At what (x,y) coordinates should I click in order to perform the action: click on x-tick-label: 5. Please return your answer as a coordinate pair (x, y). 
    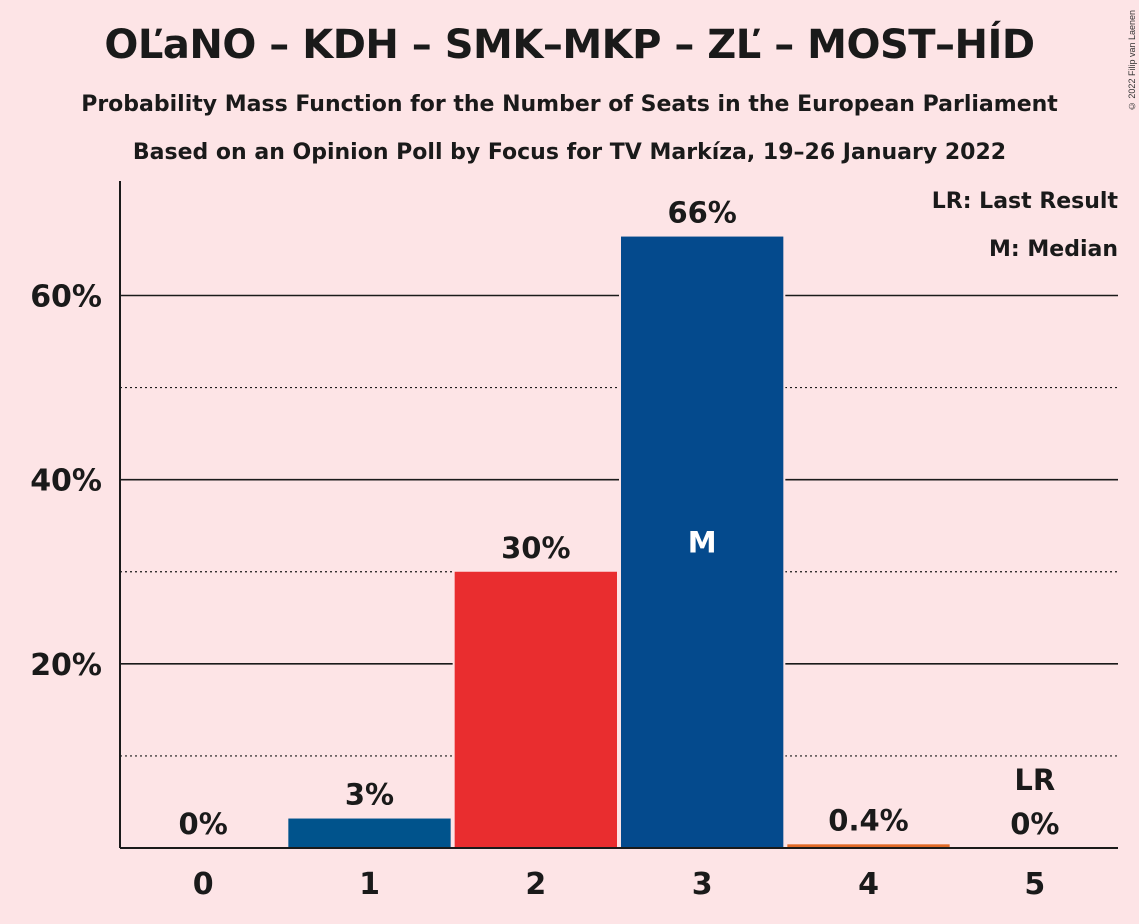
    Looking at the image, I should click on (1034, 884).